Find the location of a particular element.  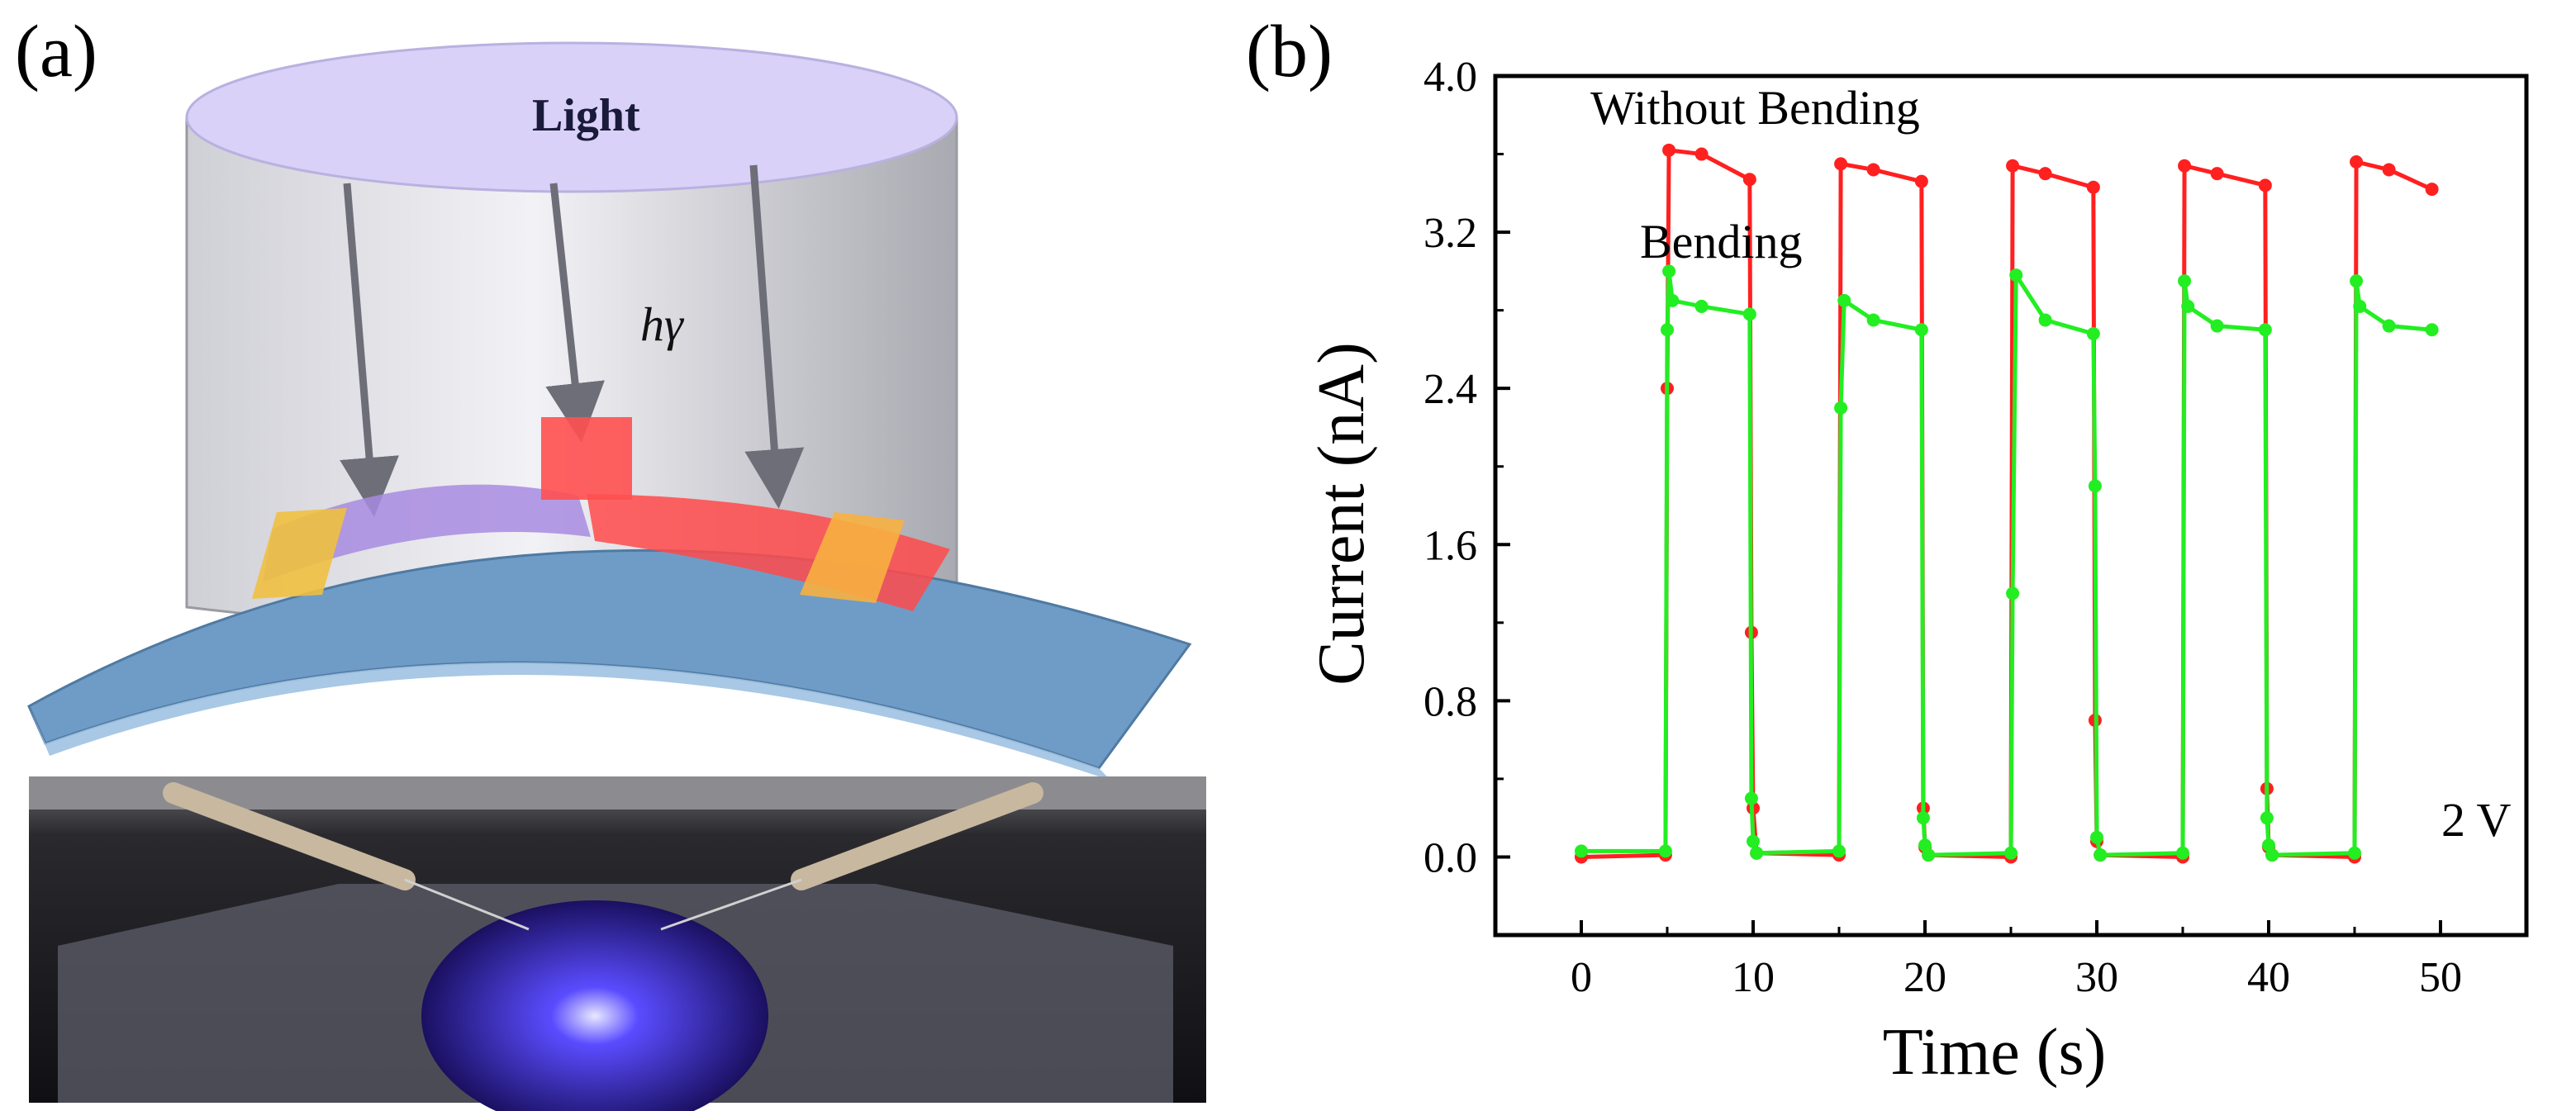

bias-annotation: 2 V is located at coordinates (2476, 820).